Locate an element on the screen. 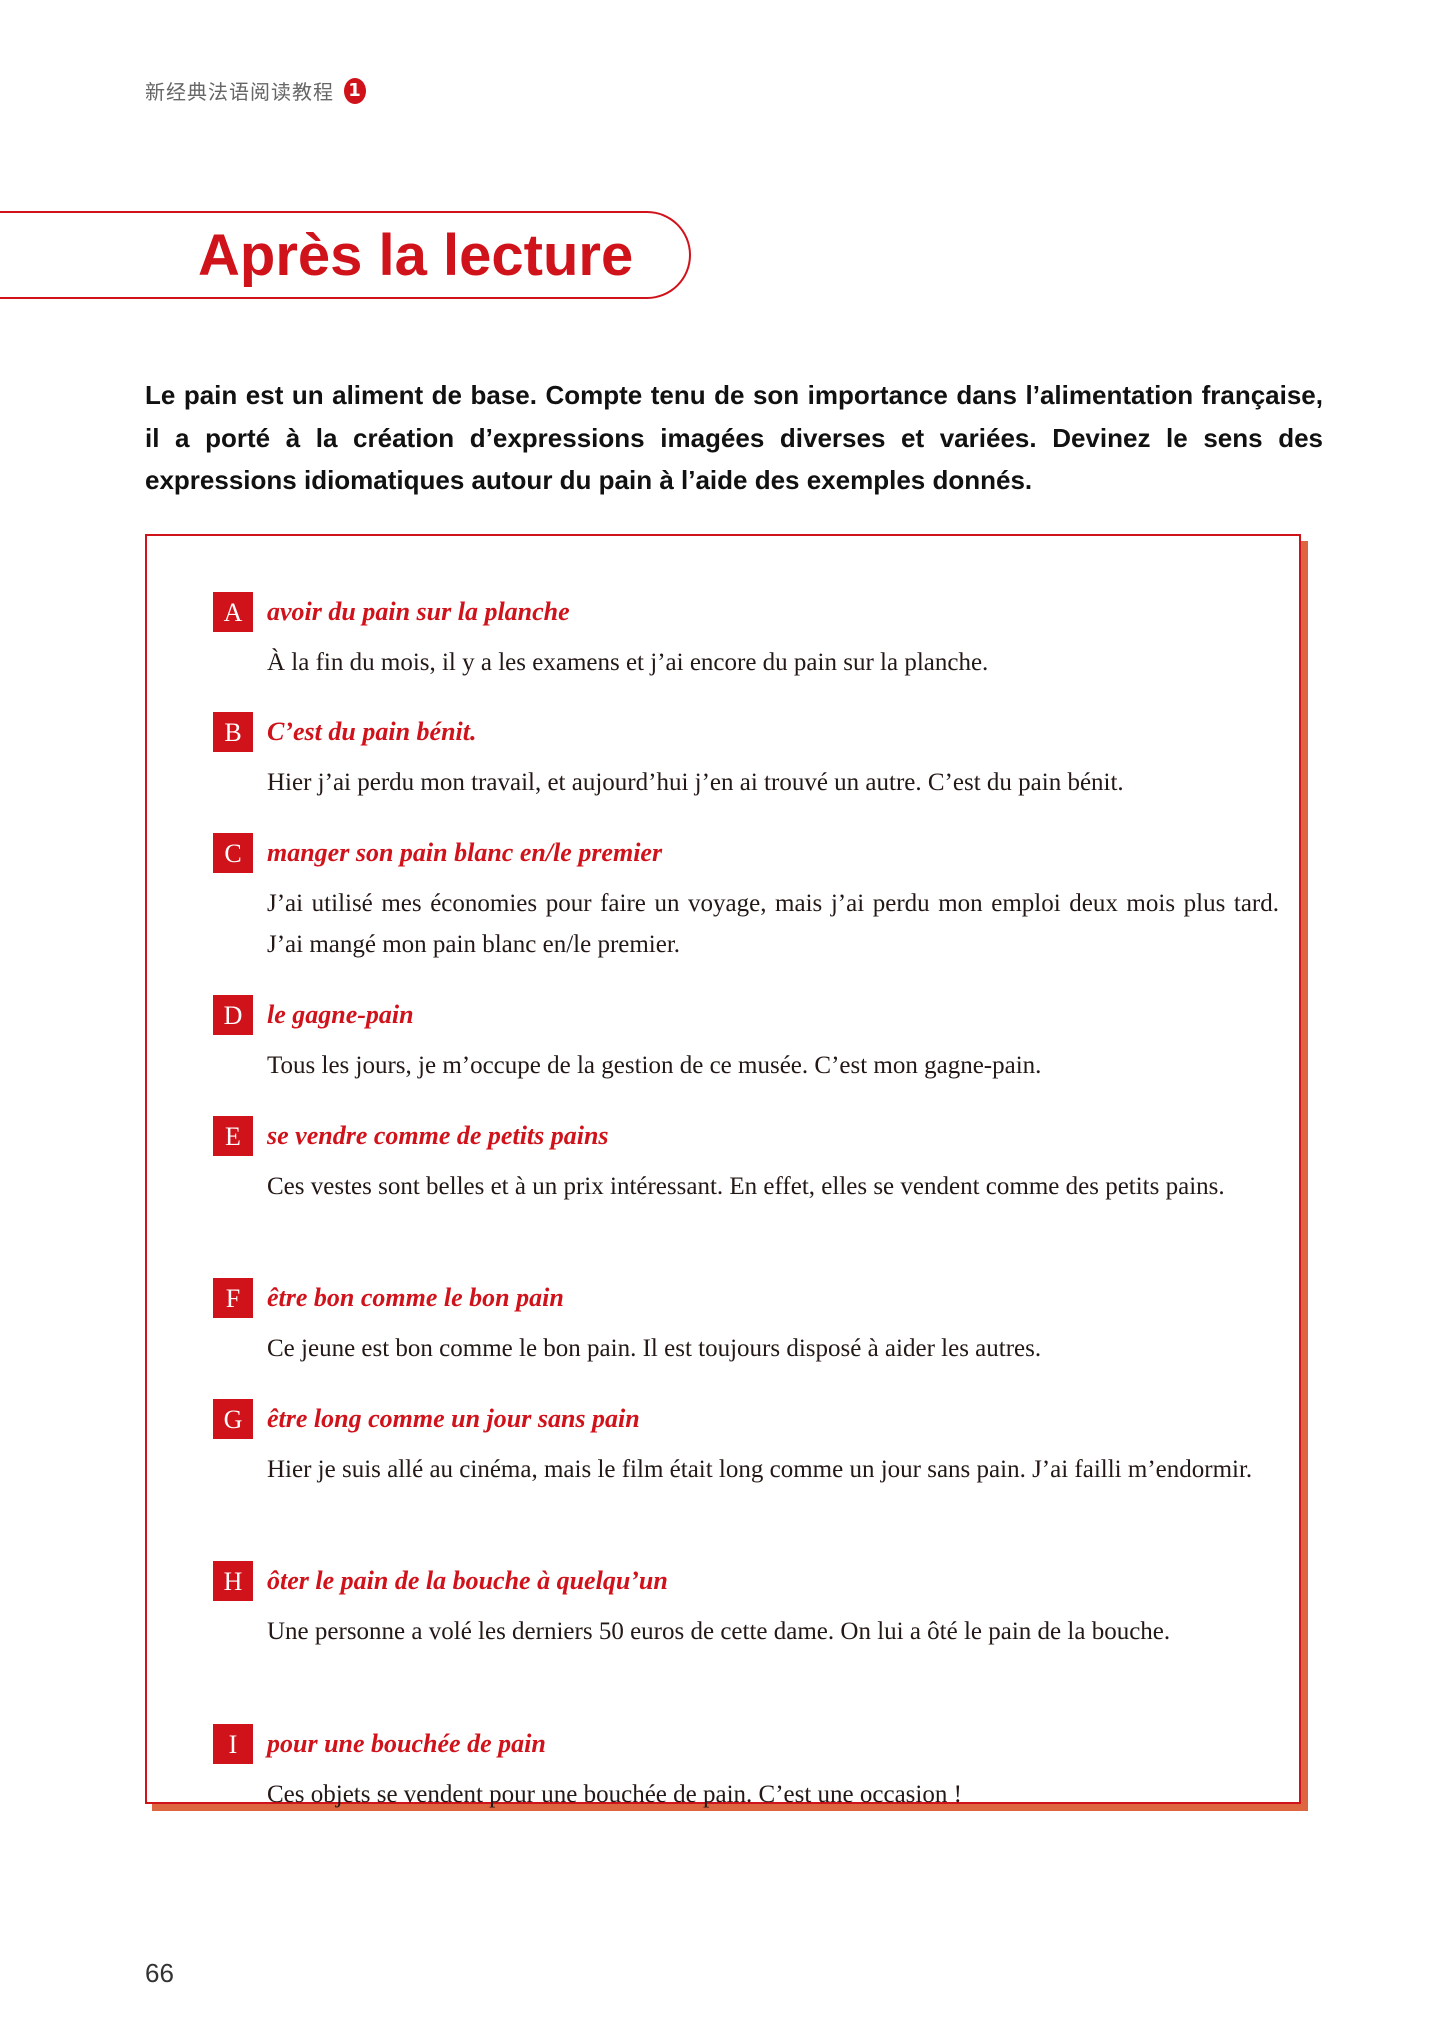 The image size is (1454, 2044). section-title: Après la lecture is located at coordinates (416, 255).